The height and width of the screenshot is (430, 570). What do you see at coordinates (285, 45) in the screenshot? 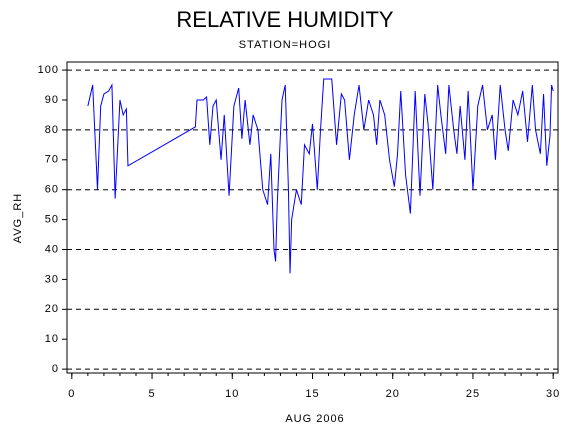
I see `chart-subtitle: STATION=HOGI` at bounding box center [285, 45].